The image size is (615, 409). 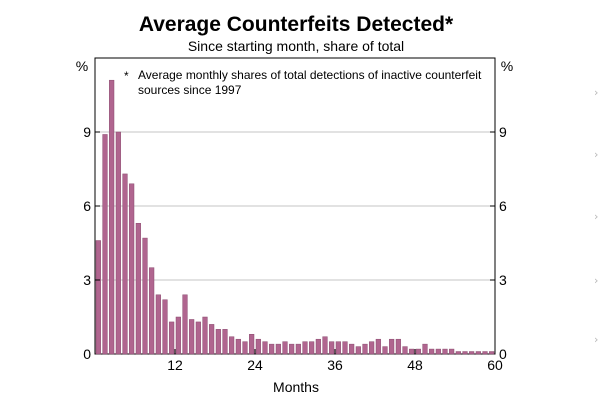 What do you see at coordinates (296, 46) in the screenshot?
I see `chart-subtitle: Since starting month, share of total` at bounding box center [296, 46].